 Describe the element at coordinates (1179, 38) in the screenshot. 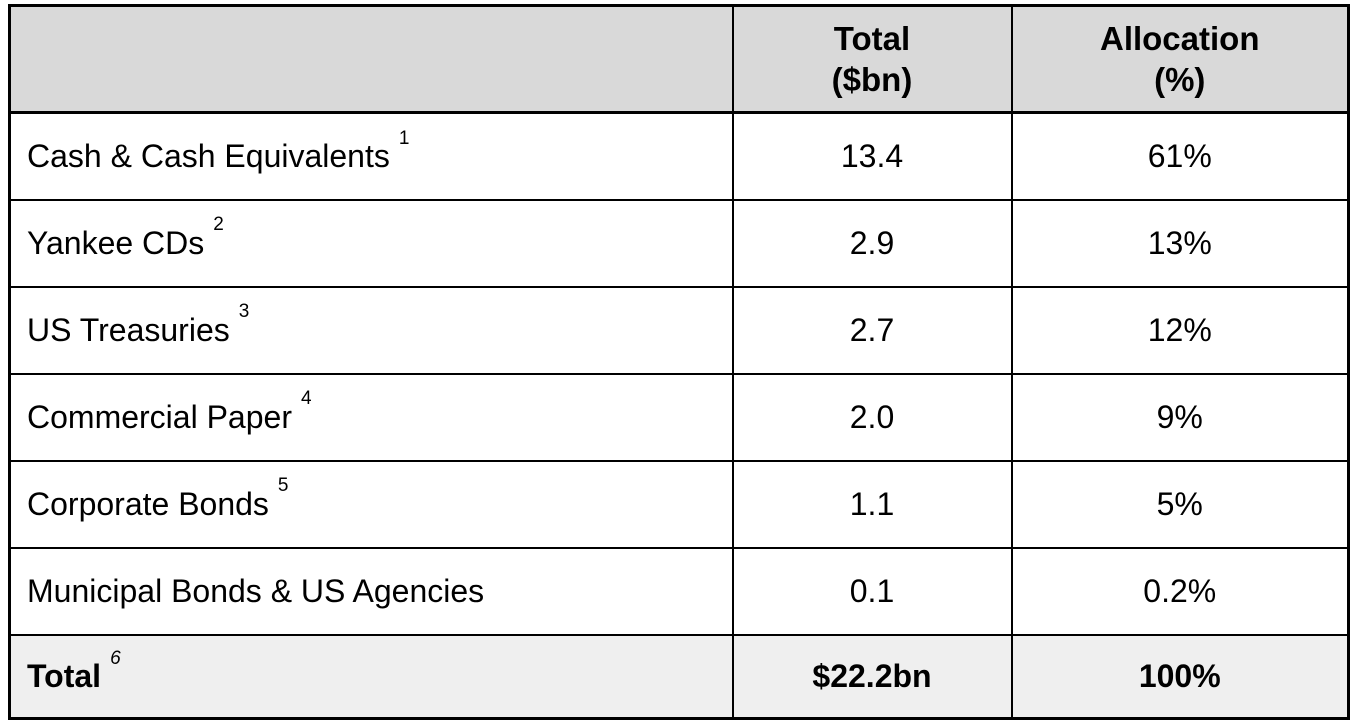

I see `header-allocation-line1: Allocation` at that location.